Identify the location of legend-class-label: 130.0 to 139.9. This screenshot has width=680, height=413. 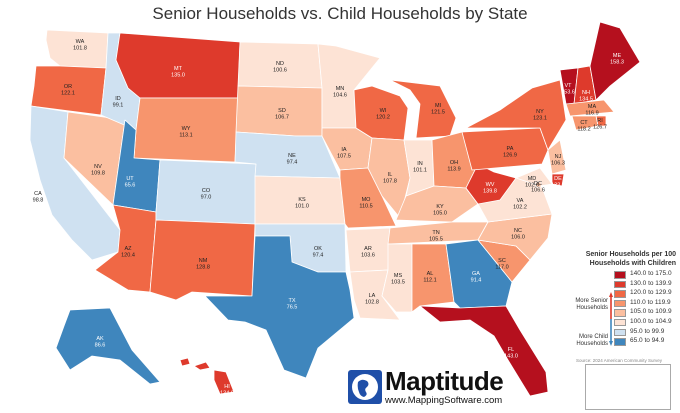
(651, 283).